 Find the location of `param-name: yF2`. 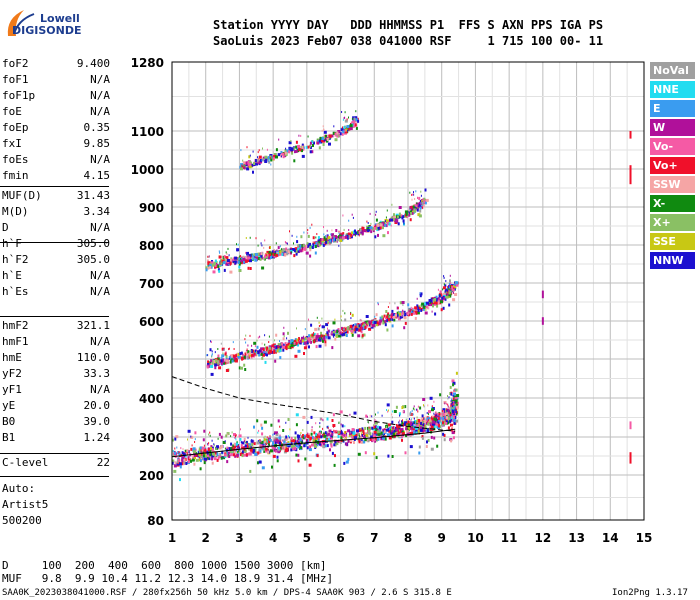

param-name: yF2 is located at coordinates (12, 373).